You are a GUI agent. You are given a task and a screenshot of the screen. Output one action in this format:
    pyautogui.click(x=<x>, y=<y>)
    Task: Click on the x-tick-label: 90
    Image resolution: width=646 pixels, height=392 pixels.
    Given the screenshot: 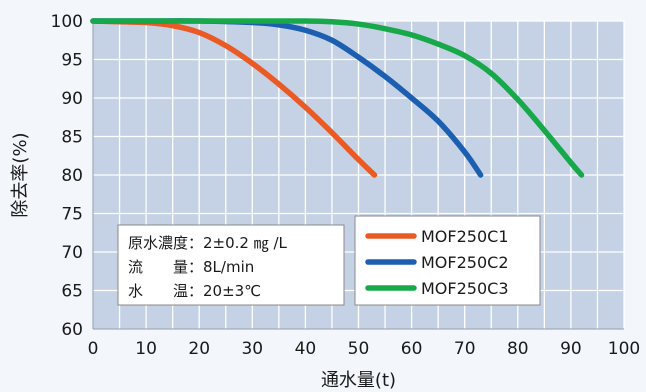 What is the action you would take?
    pyautogui.click(x=571, y=349)
    